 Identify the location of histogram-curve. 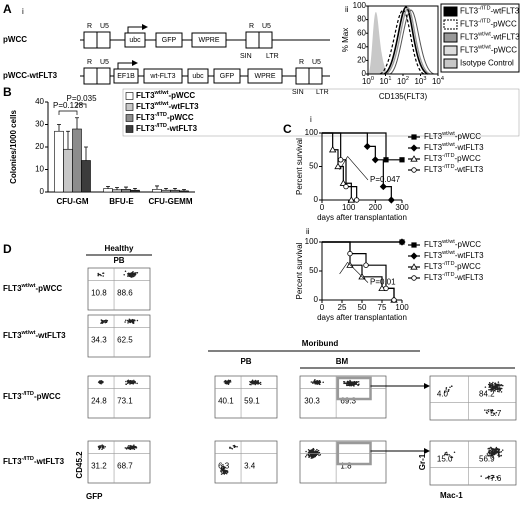
(408, 41).